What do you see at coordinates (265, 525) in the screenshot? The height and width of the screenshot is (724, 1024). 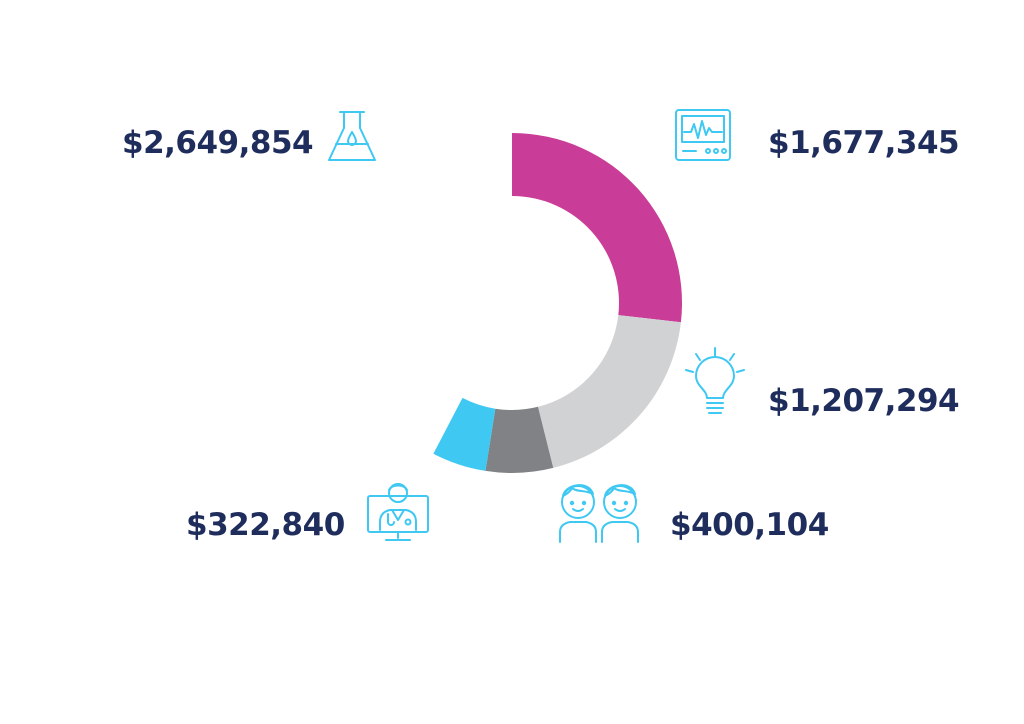 I see `amount-label-doctor: $322,840` at bounding box center [265, 525].